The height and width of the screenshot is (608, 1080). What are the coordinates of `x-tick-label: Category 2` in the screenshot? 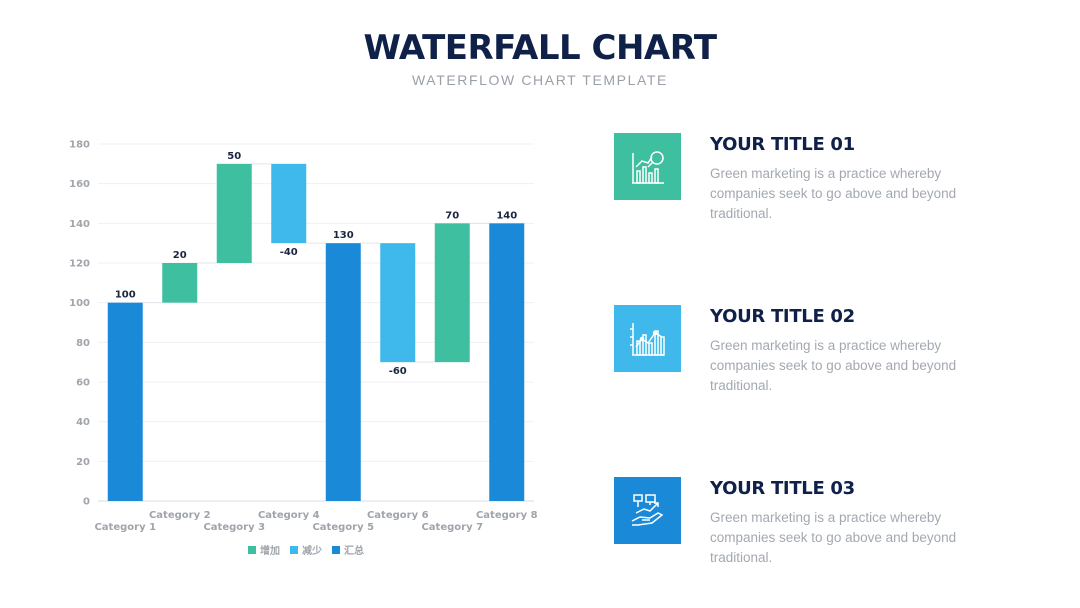 It's located at (180, 515).